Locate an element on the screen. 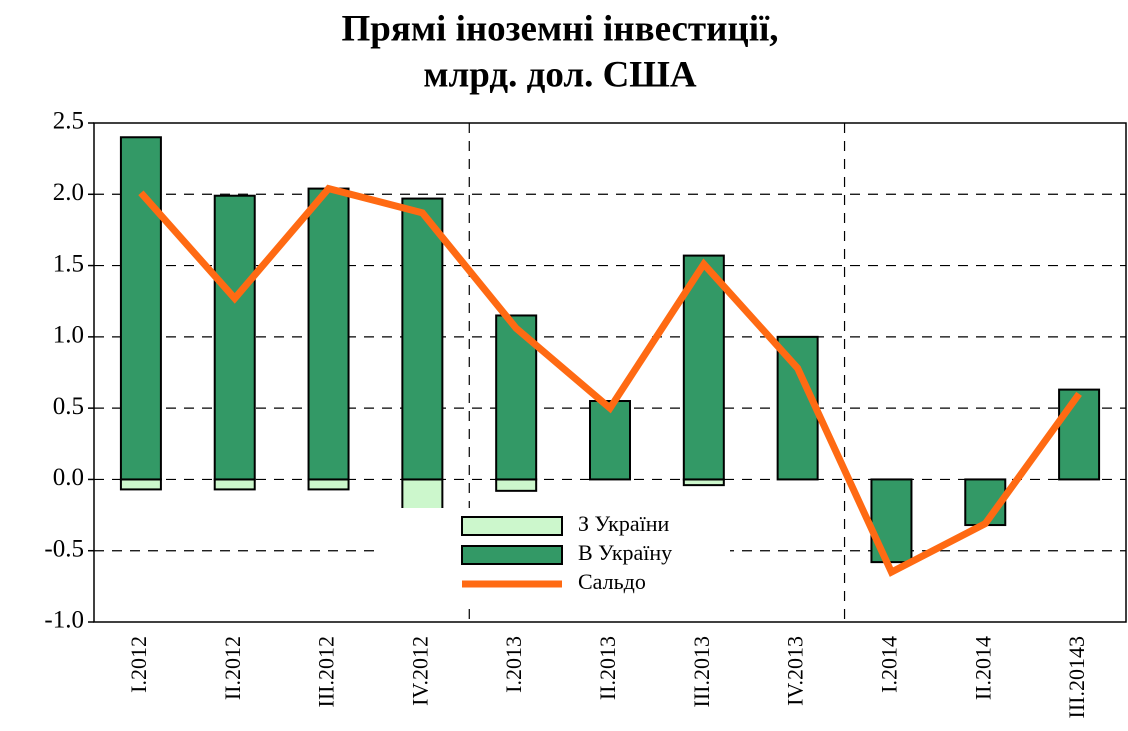  legend: З України В Україну Сальдо is located at coordinates (555, 556).